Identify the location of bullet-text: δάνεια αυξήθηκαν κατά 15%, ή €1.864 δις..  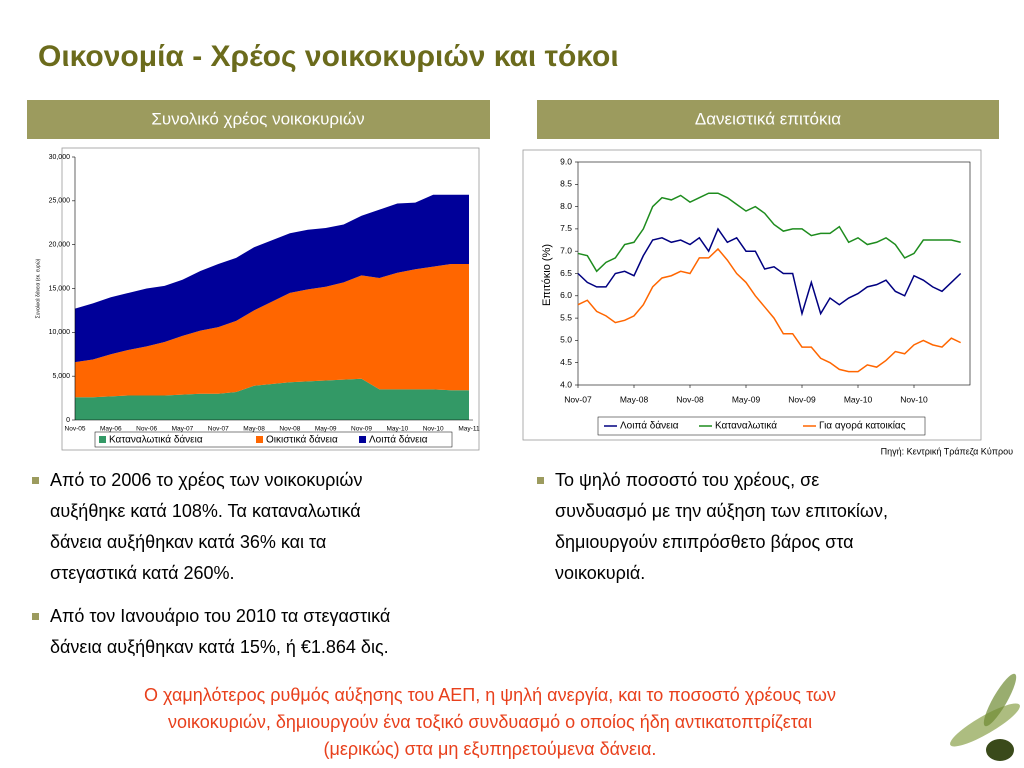
(219, 647).